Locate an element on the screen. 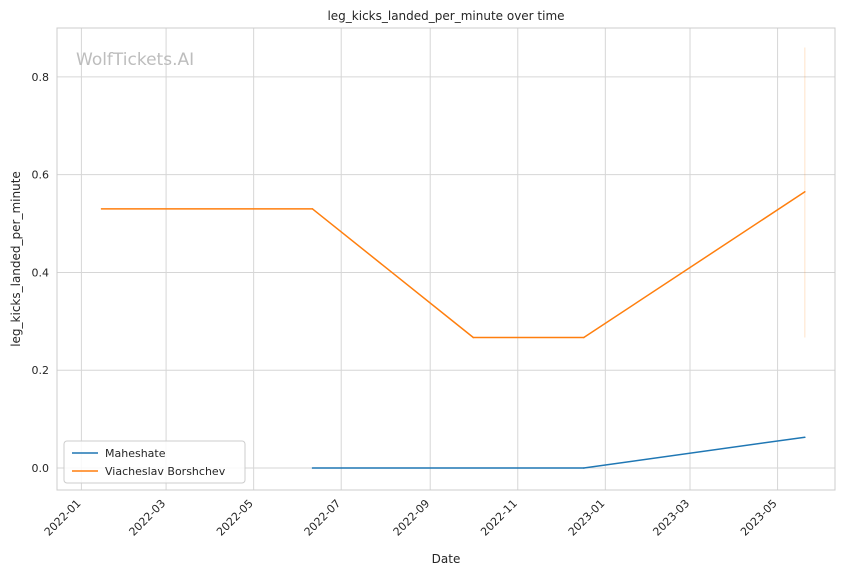  chart-title: leg_kicks_landed_per_minute over time is located at coordinates (445, 16).